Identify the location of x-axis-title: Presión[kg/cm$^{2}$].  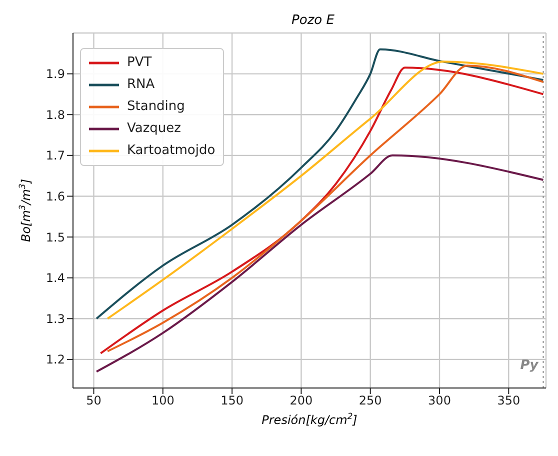
(310, 419).